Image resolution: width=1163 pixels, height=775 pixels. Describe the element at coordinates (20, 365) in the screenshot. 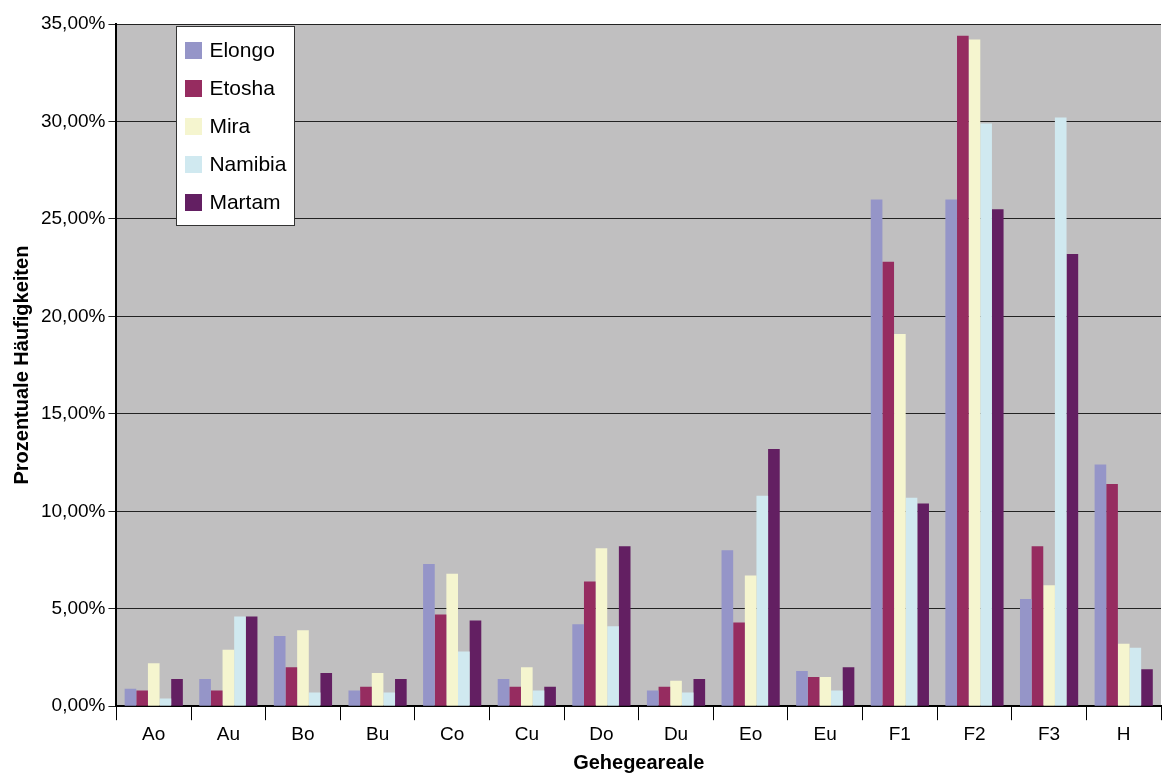

I see `y-axis-title: Prozentuale Häufigkeiten` at that location.